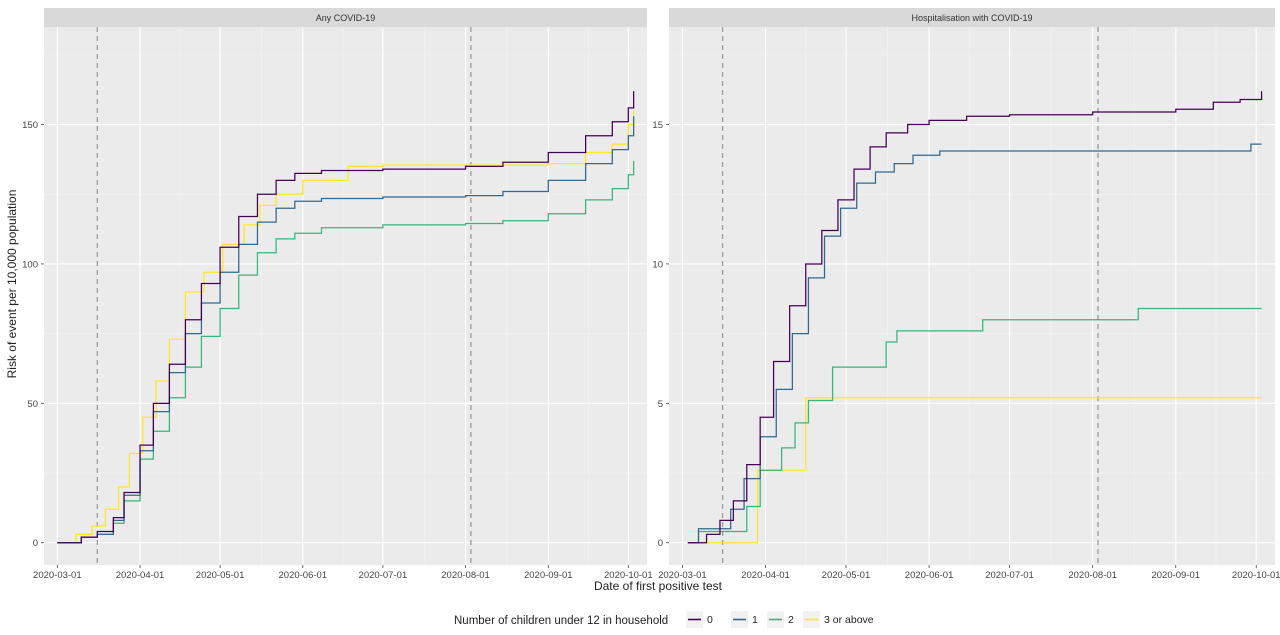 This screenshot has width=1280, height=635. Describe the element at coordinates (660, 404) in the screenshot. I see `y-tick-label: 5` at that location.